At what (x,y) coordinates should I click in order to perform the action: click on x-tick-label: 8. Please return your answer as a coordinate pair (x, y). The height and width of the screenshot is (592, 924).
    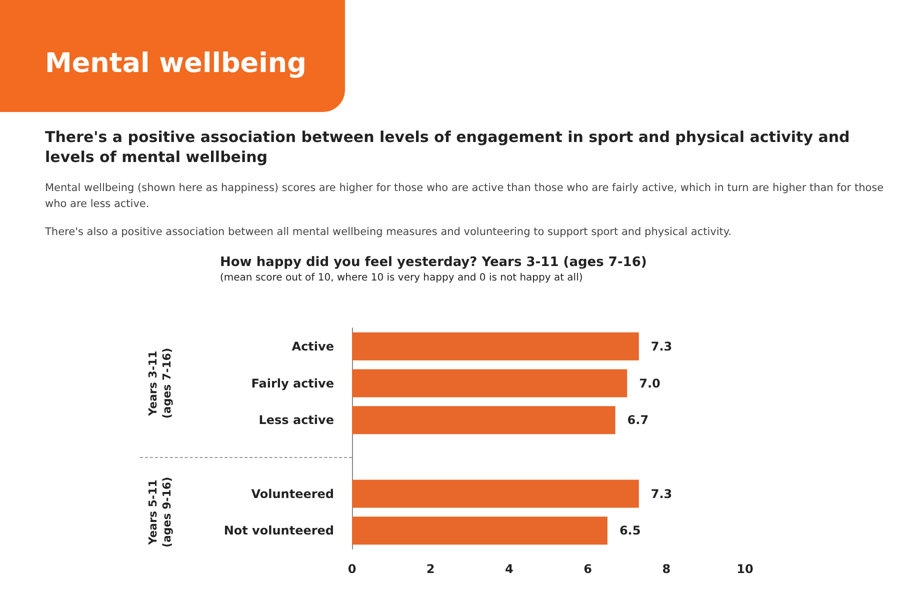
    Looking at the image, I should click on (666, 569).